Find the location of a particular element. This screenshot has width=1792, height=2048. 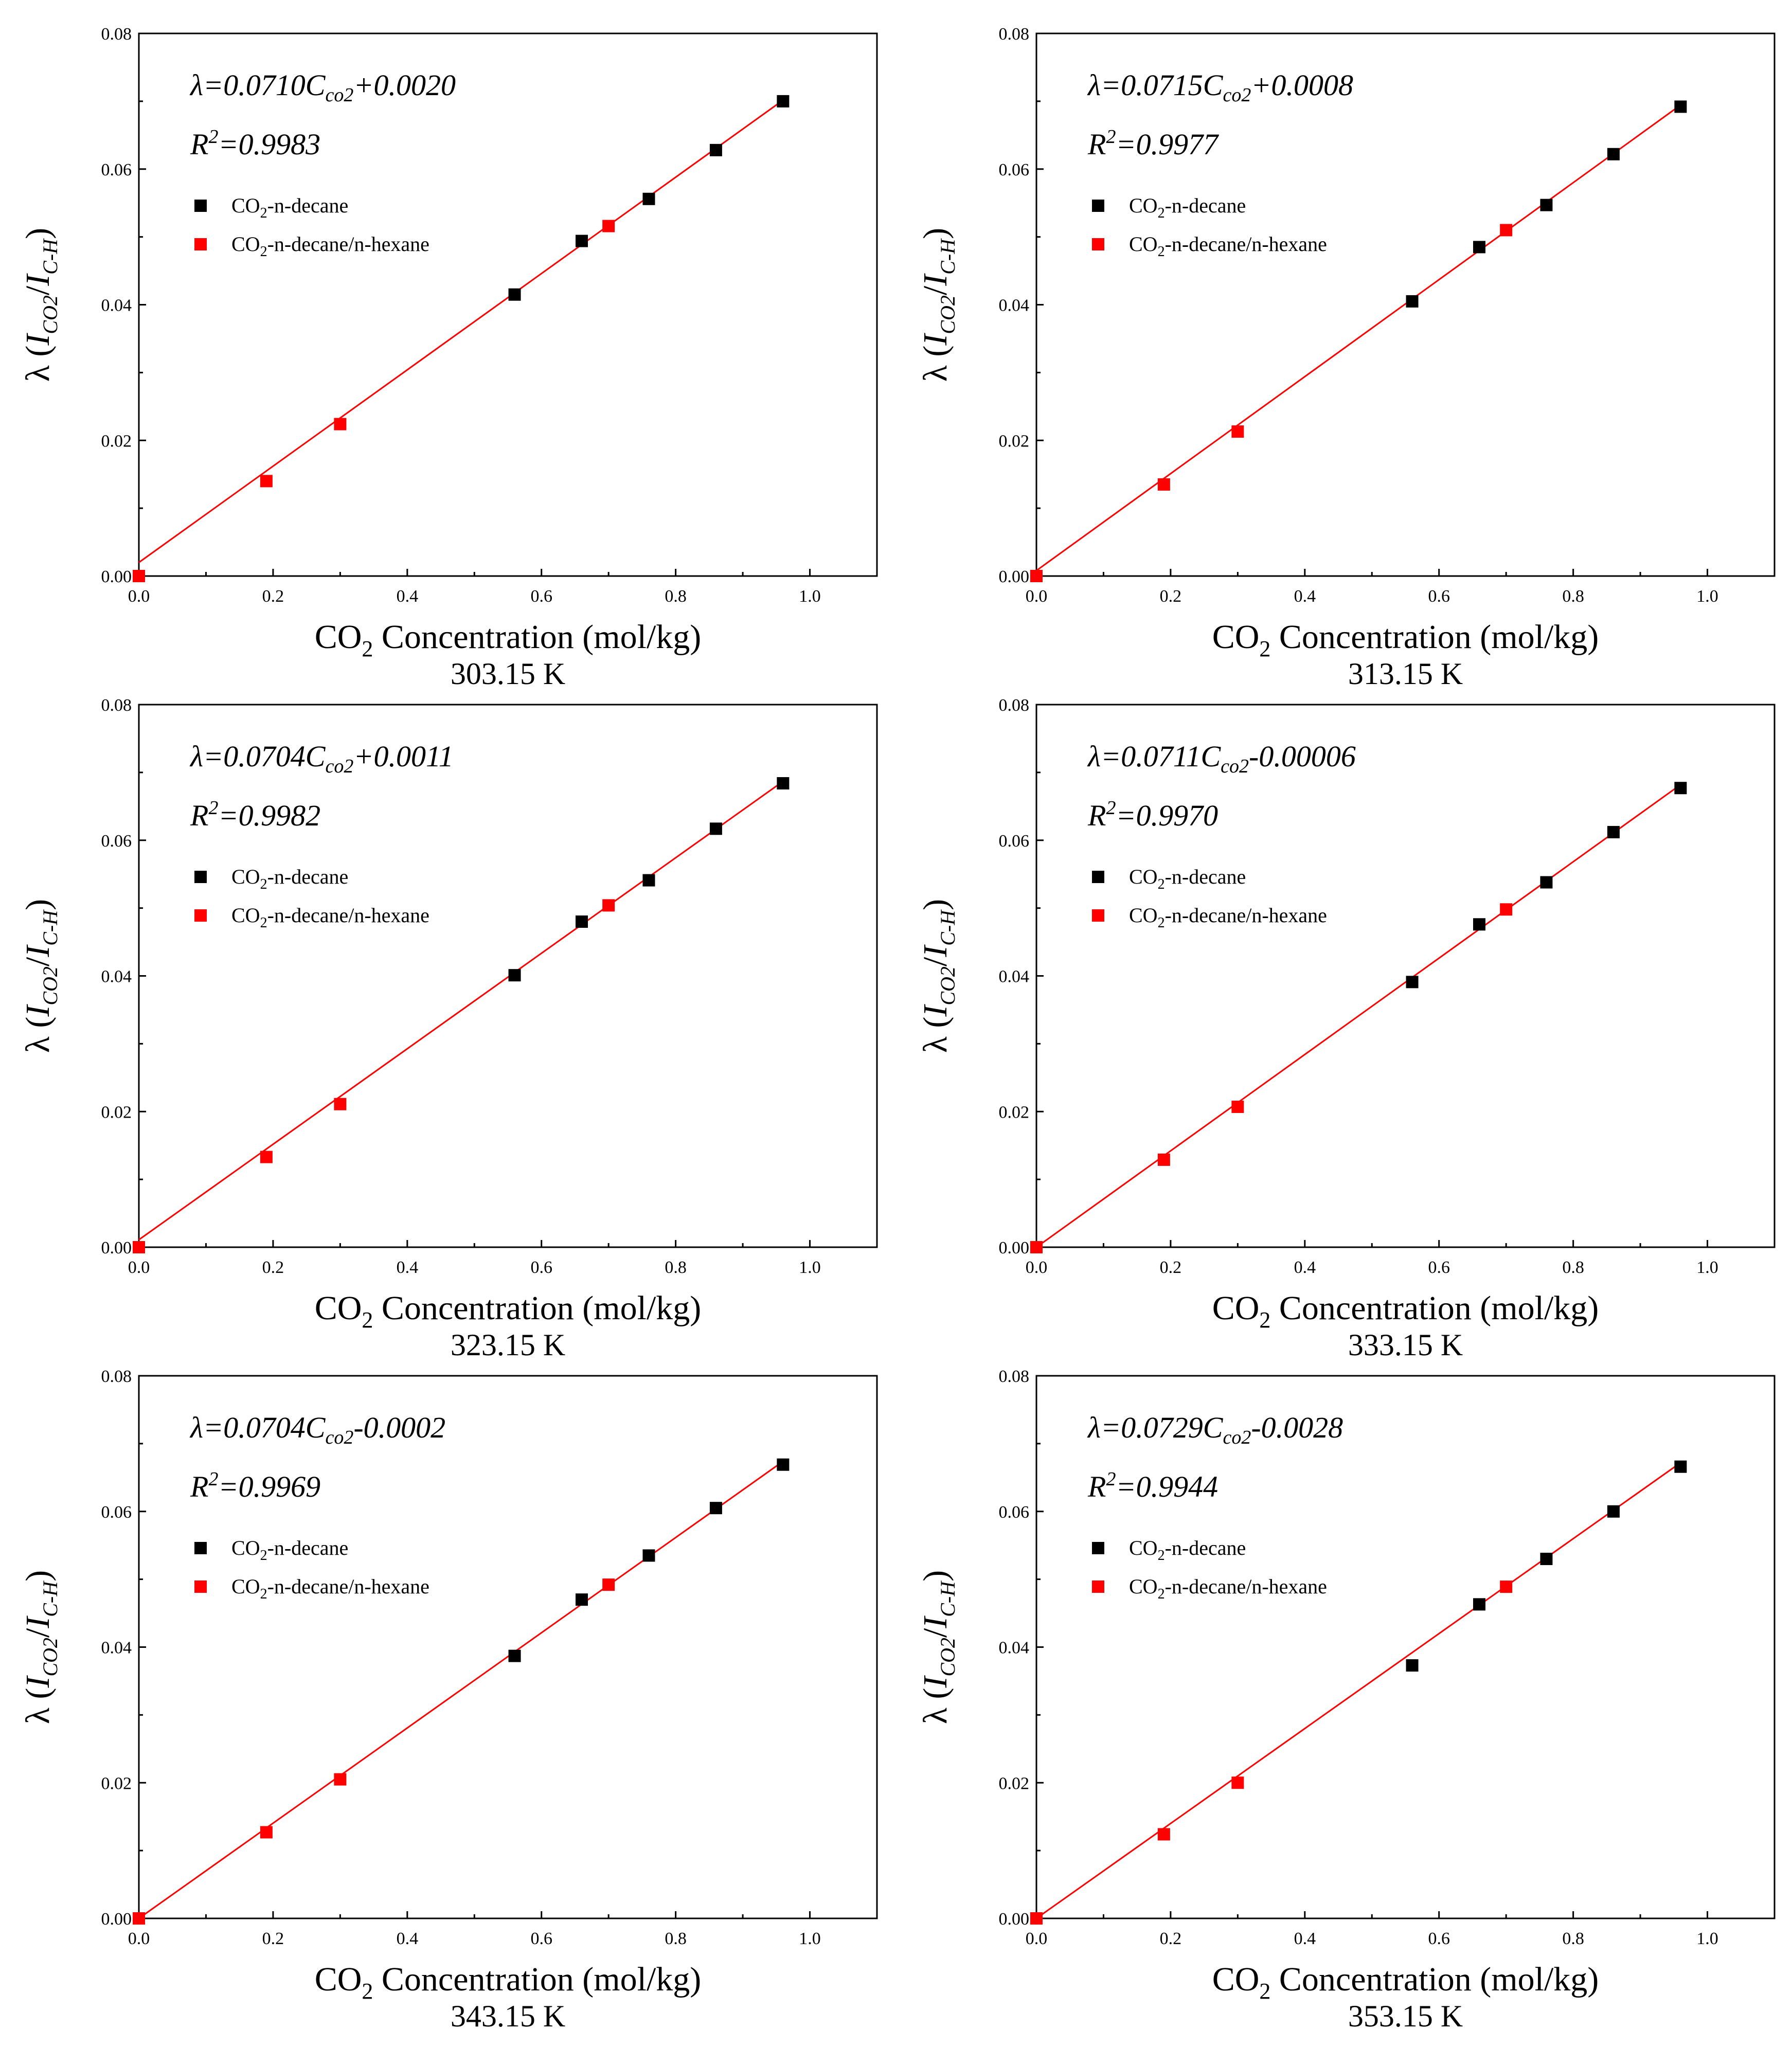

r-squared: R2=0.9944 is located at coordinates (1152, 1486).